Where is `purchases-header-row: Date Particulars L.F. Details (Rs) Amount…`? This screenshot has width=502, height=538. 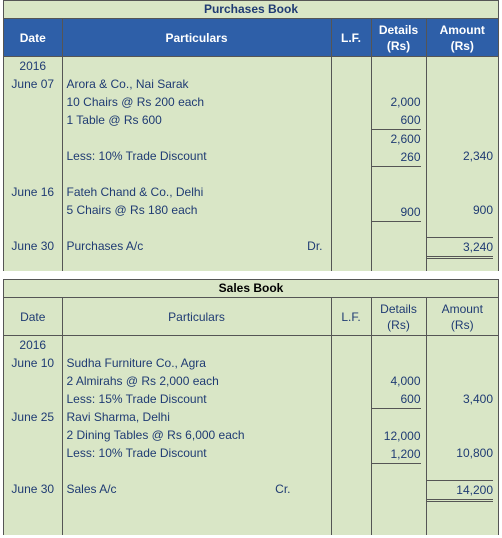
purchases-header-row: Date Particulars L.F. Details (Rs) Amount… is located at coordinates (251, 38).